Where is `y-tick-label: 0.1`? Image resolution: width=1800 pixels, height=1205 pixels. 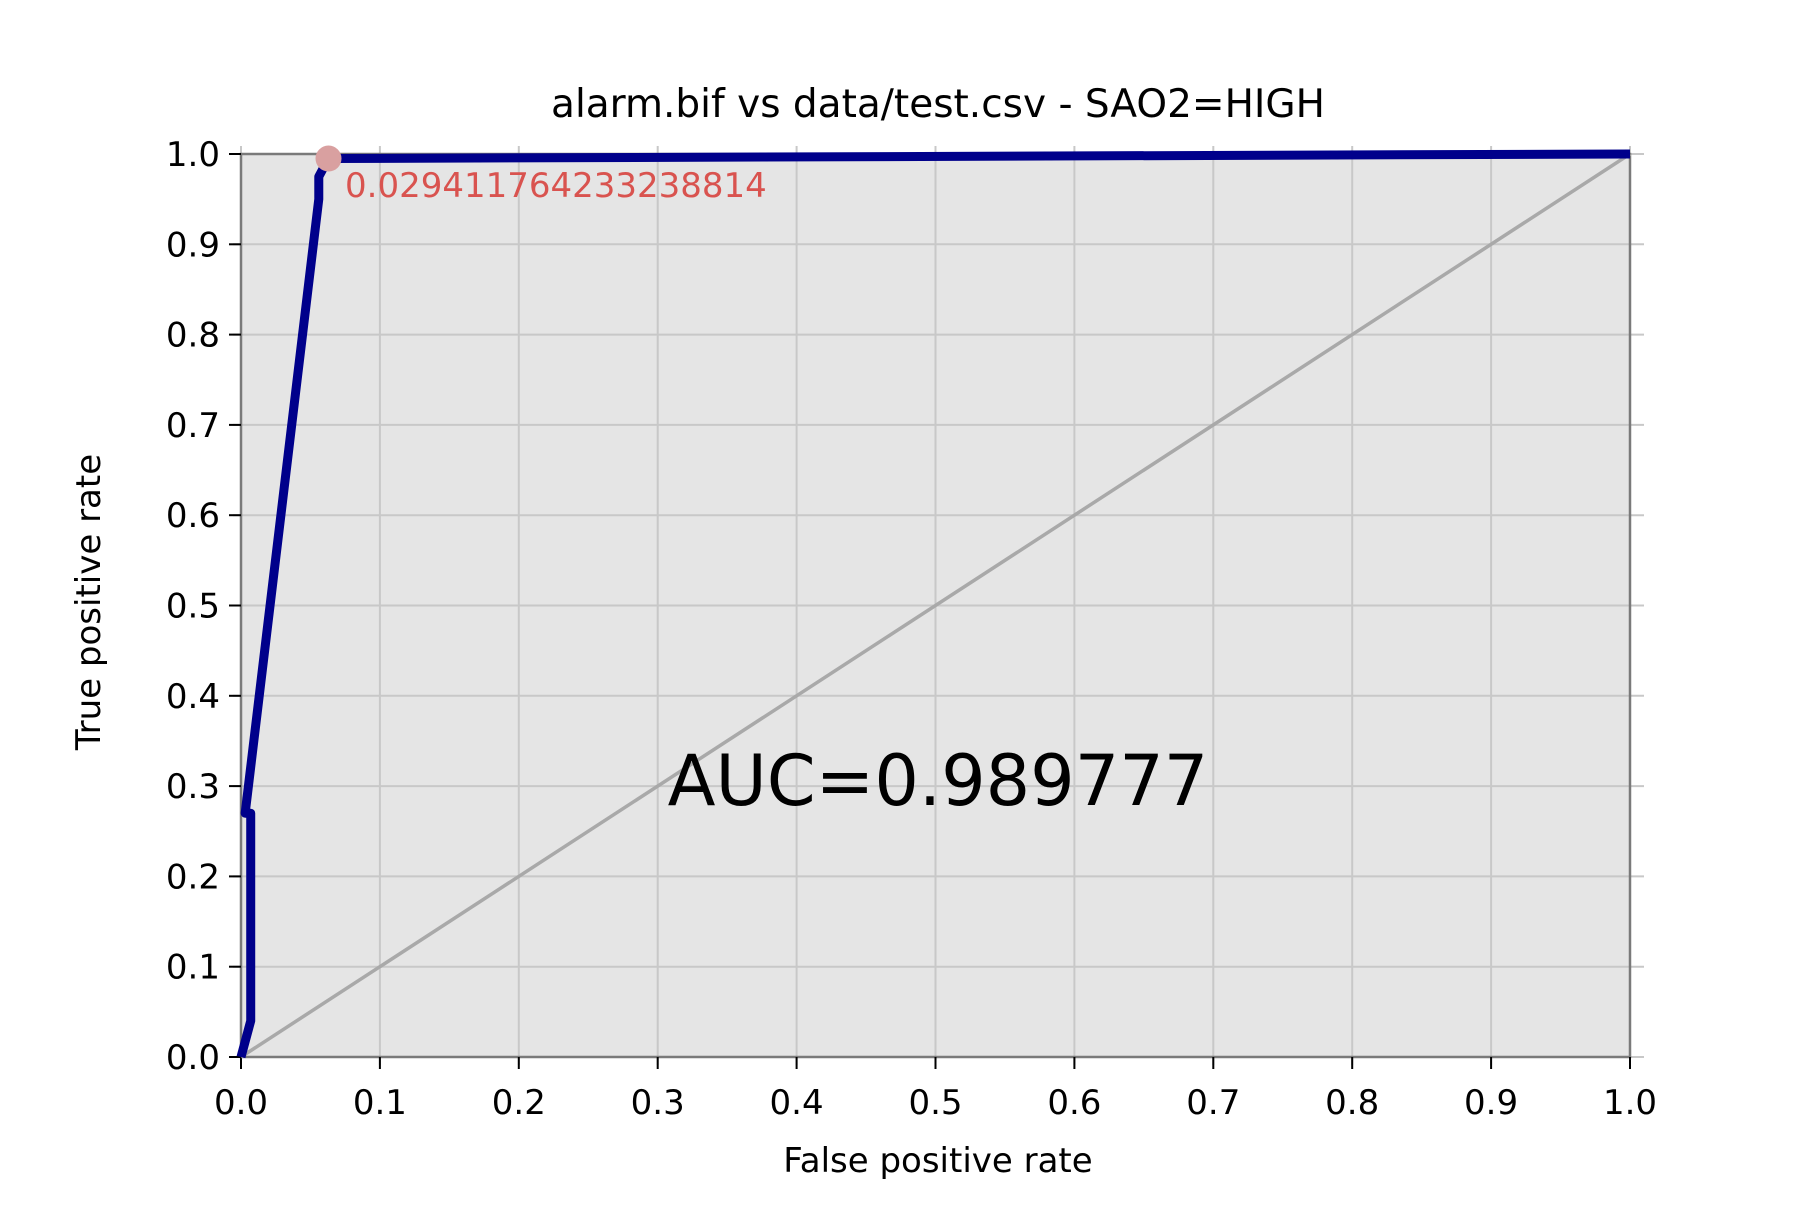
y-tick-label: 0.1 is located at coordinates (193, 968).